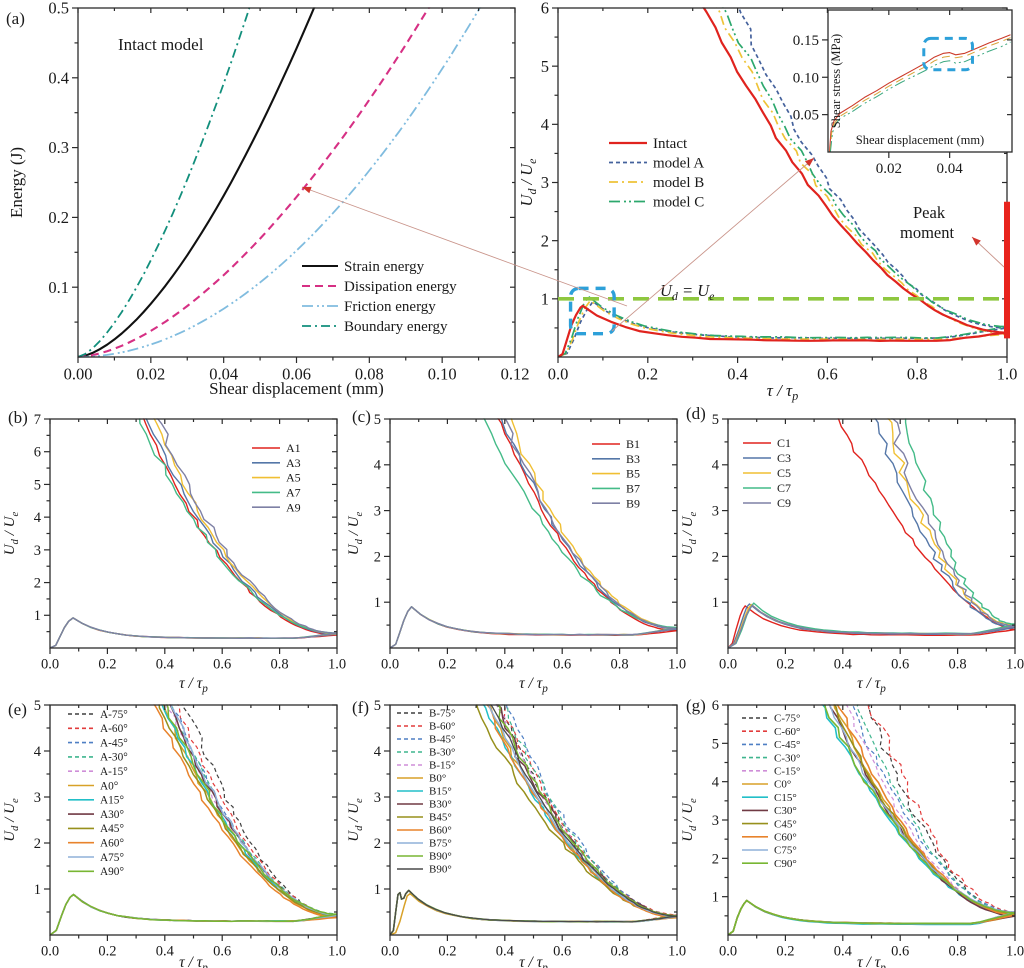 The image size is (1024, 968). I want to click on svg-text: 0.10, so click(442, 374).